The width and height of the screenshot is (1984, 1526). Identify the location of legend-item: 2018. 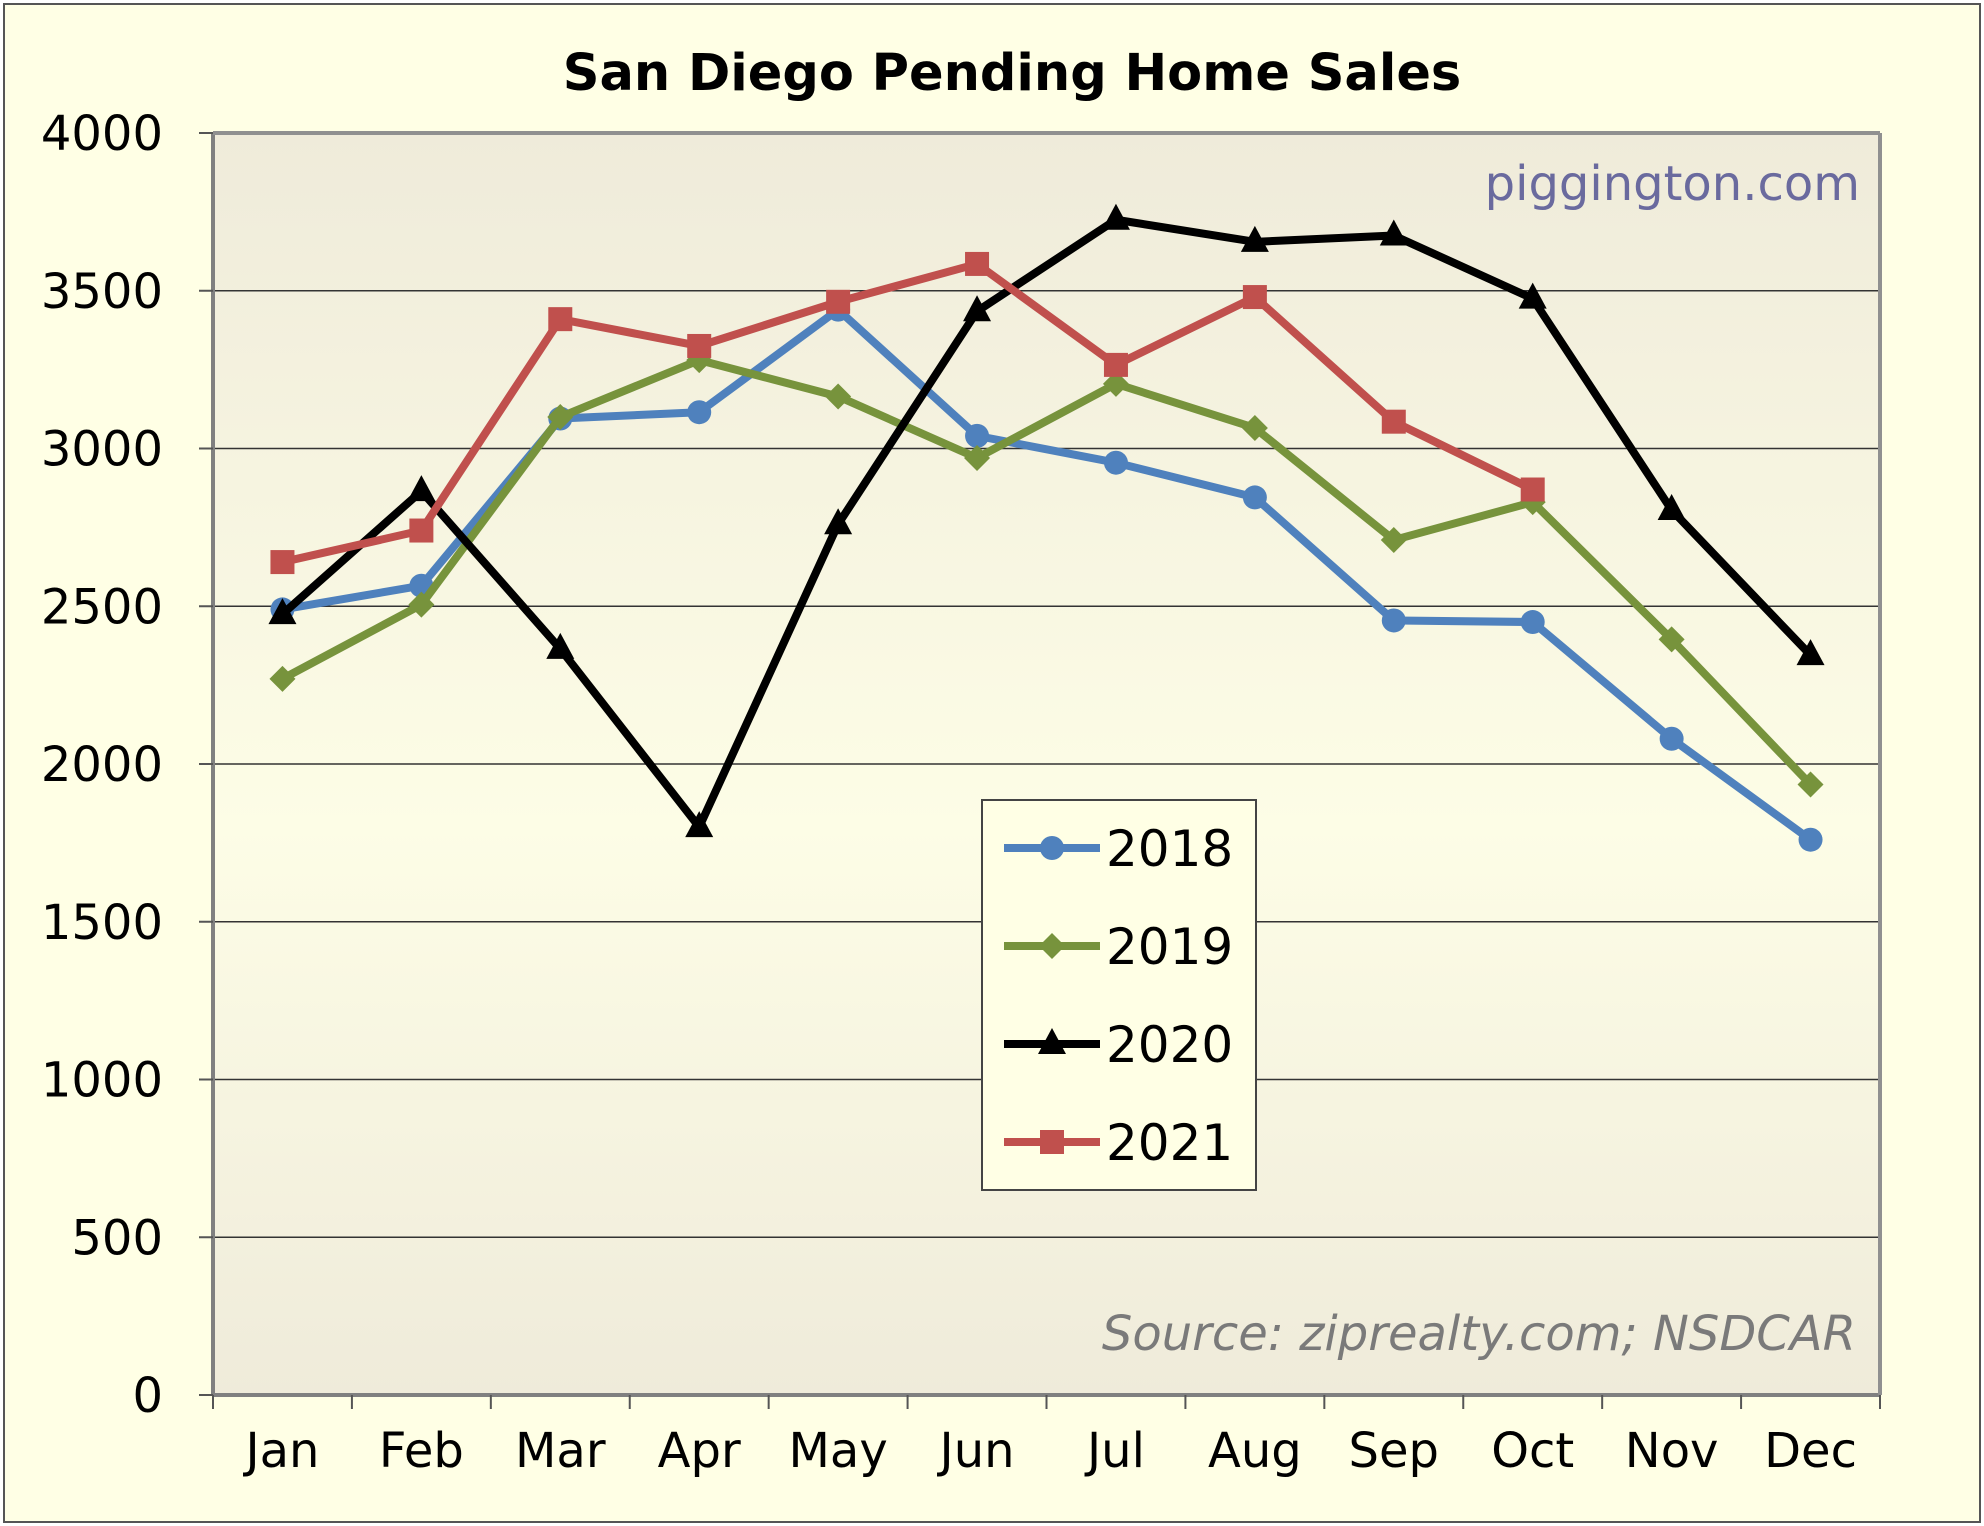
(1118, 849).